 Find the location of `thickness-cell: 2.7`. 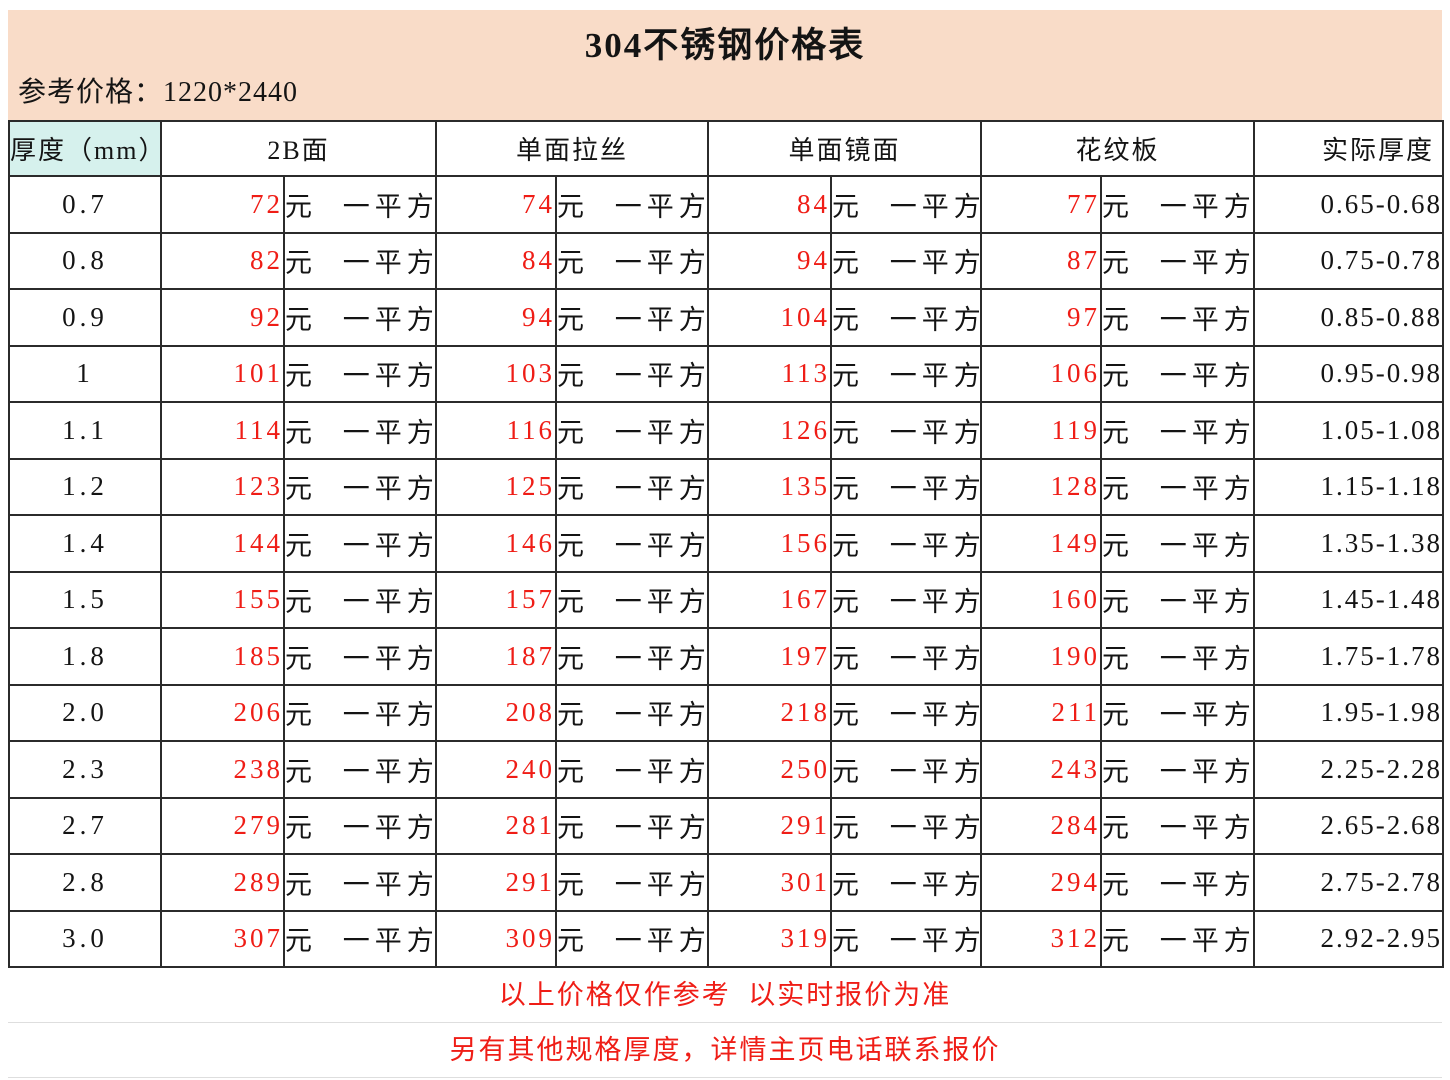

thickness-cell: 2.7 is located at coordinates (85, 825).